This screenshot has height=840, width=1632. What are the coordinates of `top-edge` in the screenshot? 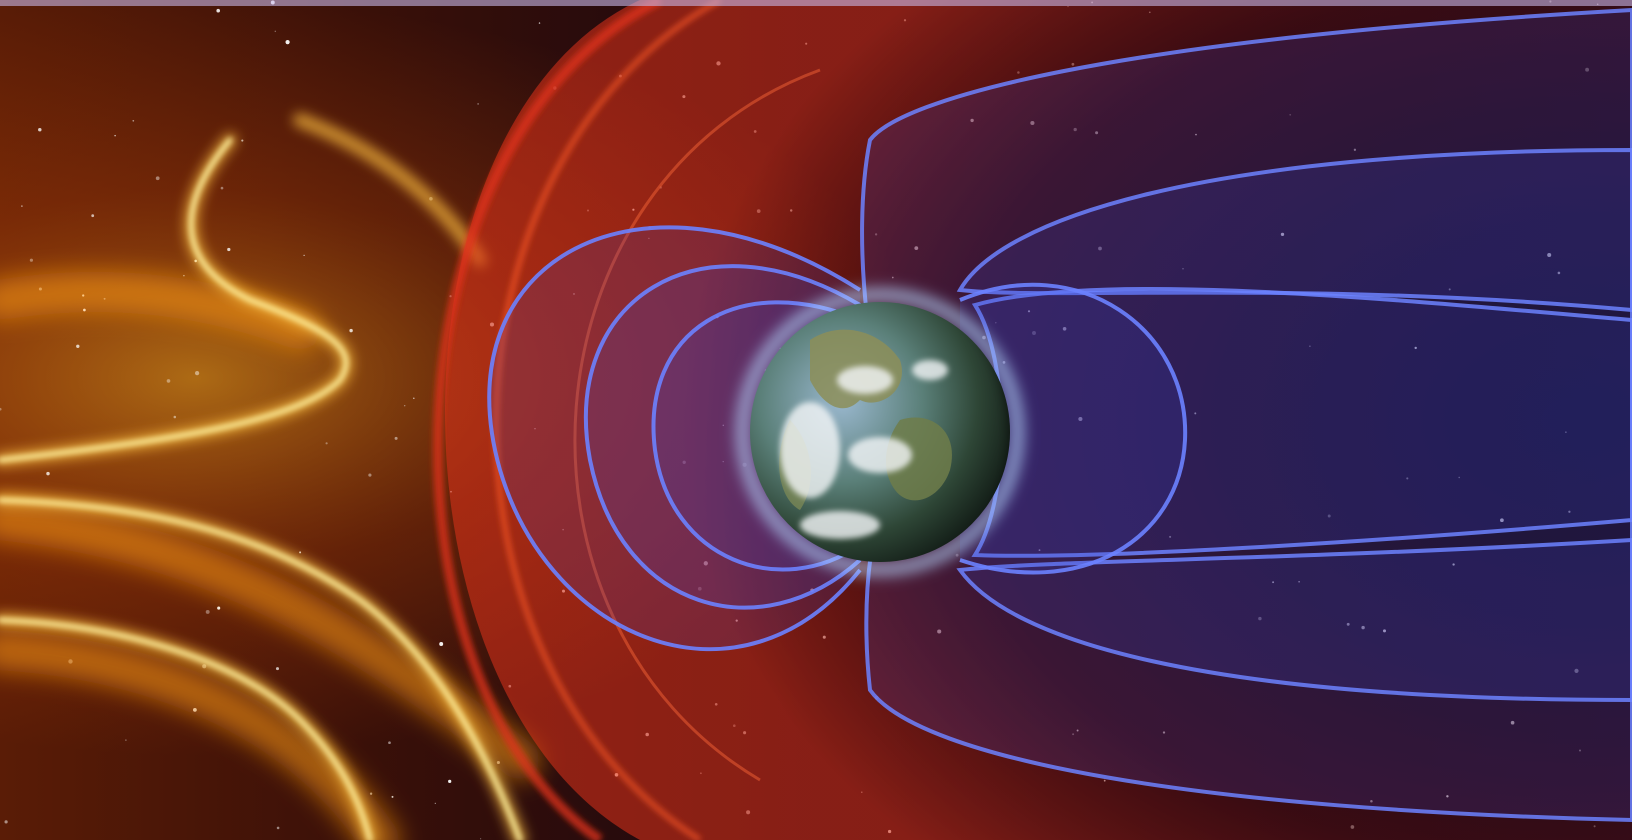 It's located at (816, 3).